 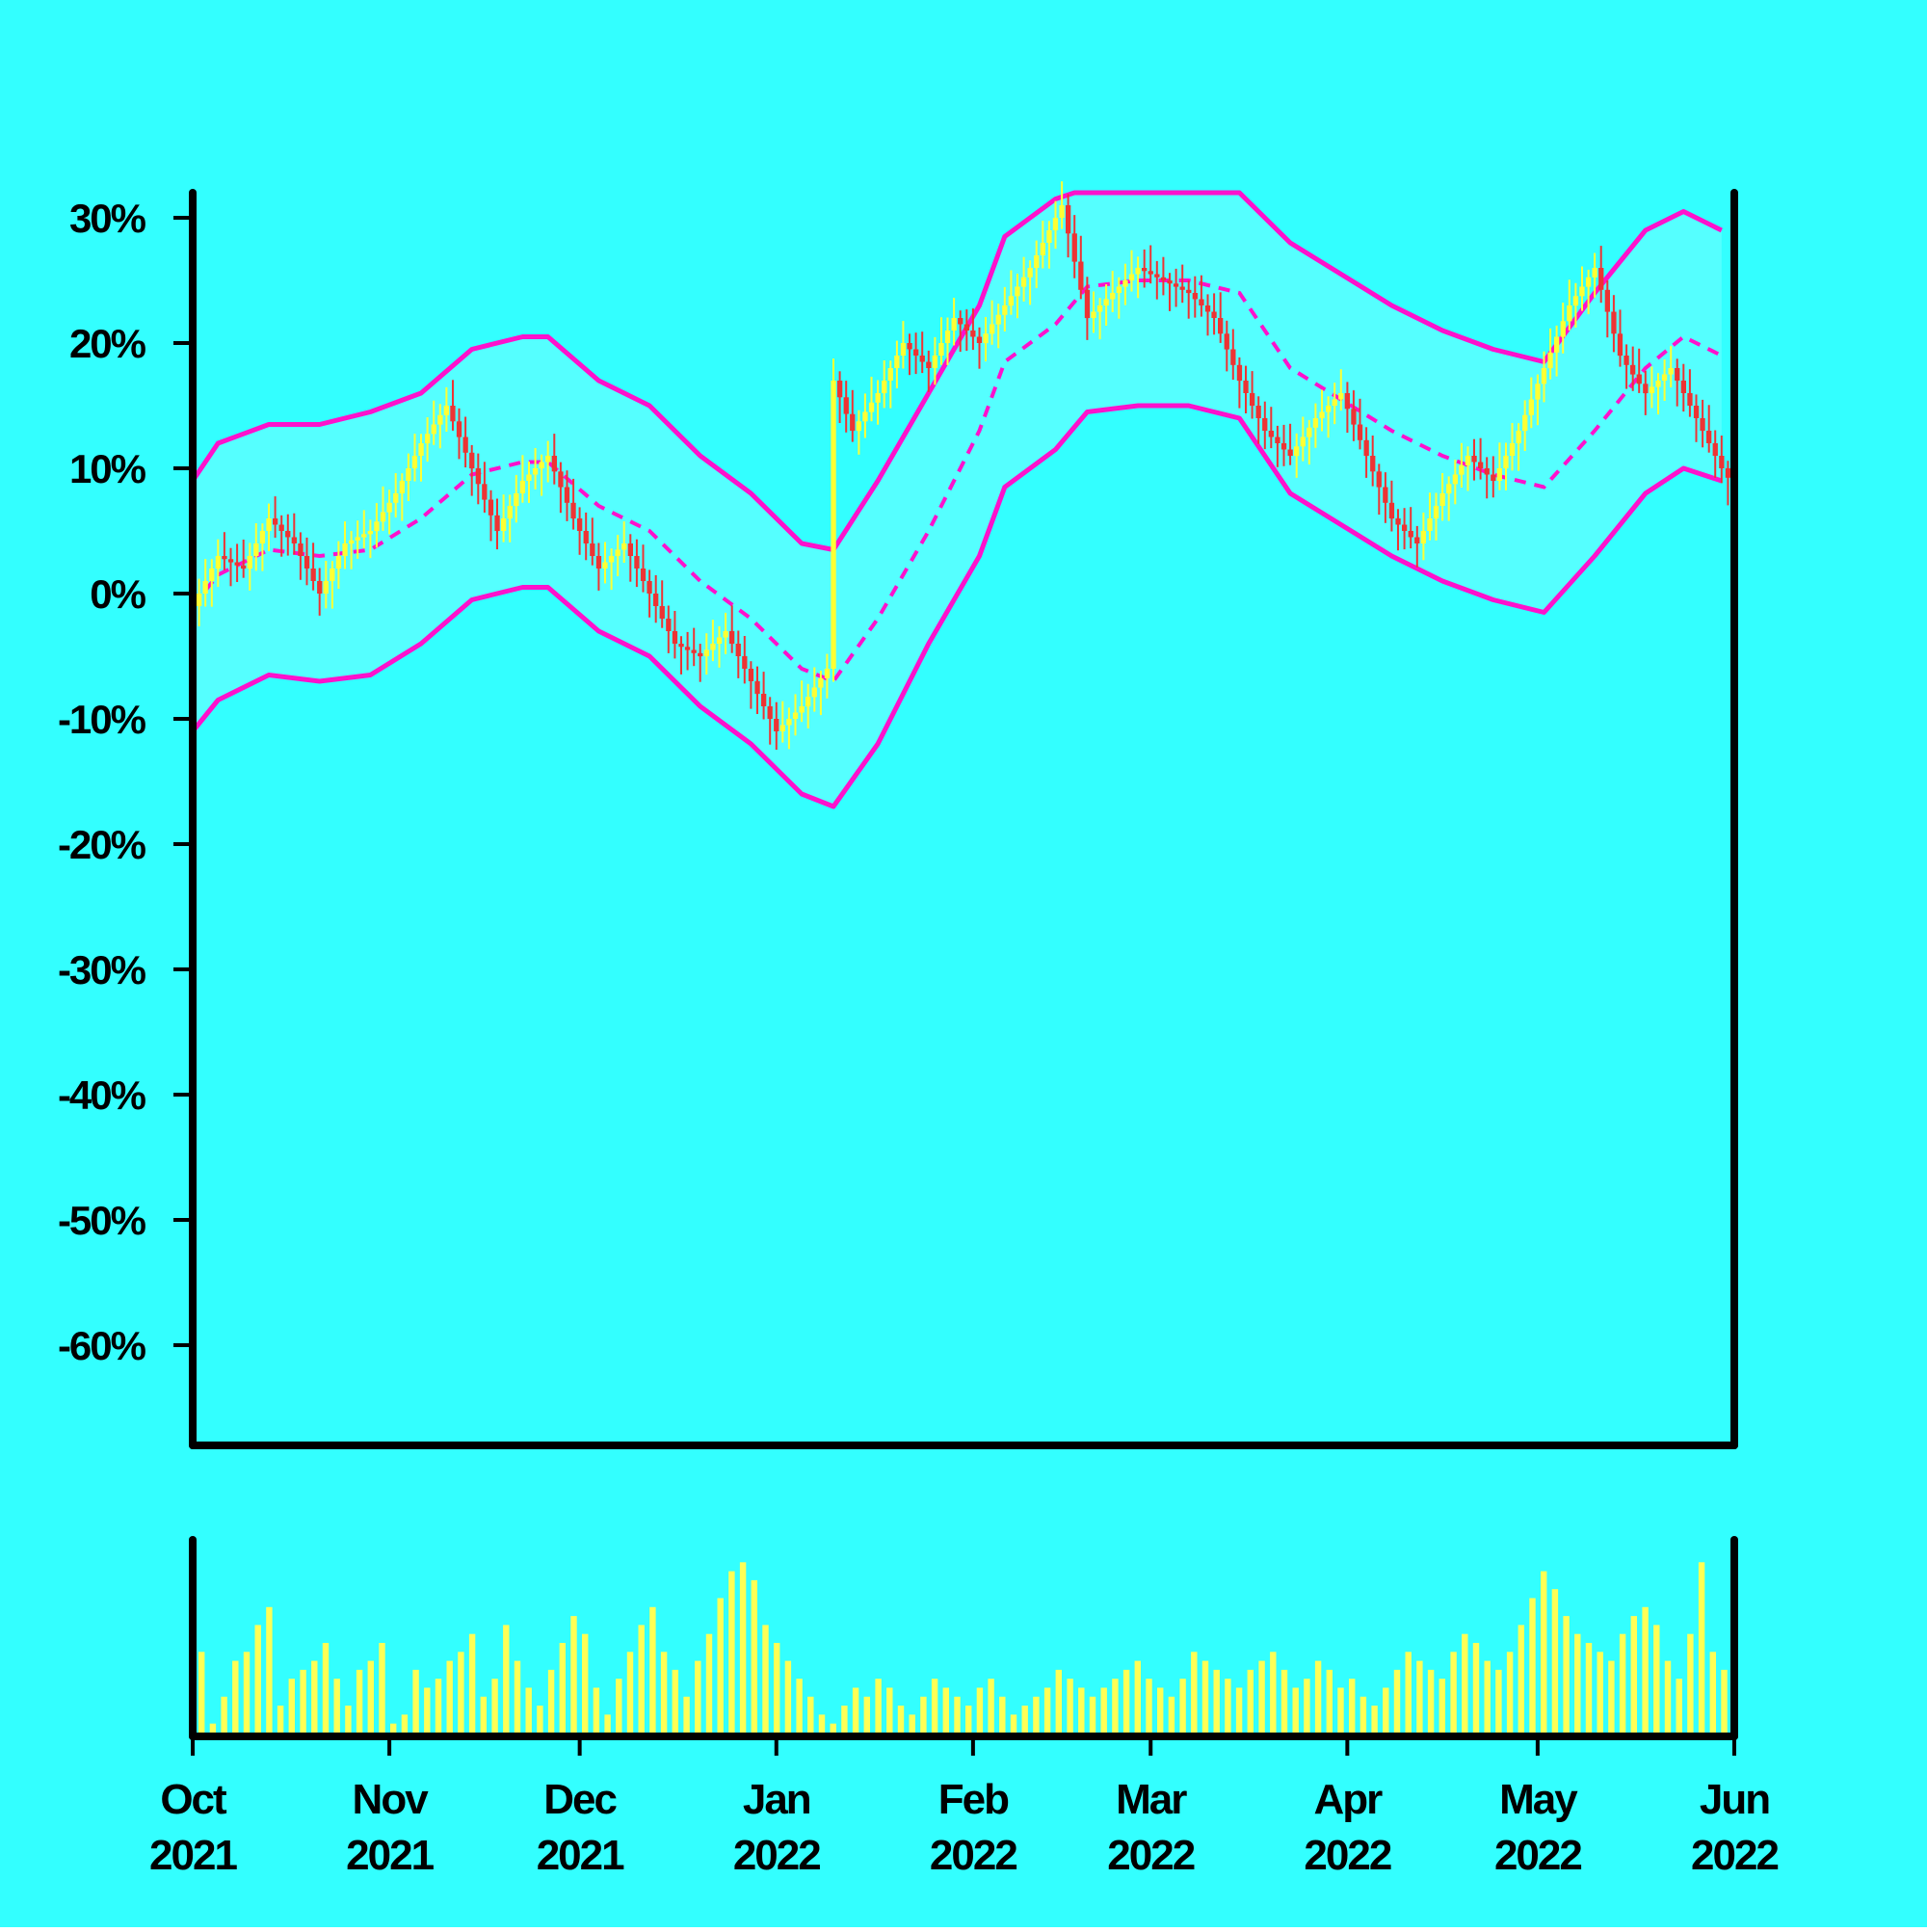 What do you see at coordinates (125, 782) in the screenshot?
I see `y-axis-ticks: 30% 20% 10% 0% -10% -20% -30% -40% -50% -60%` at bounding box center [125, 782].